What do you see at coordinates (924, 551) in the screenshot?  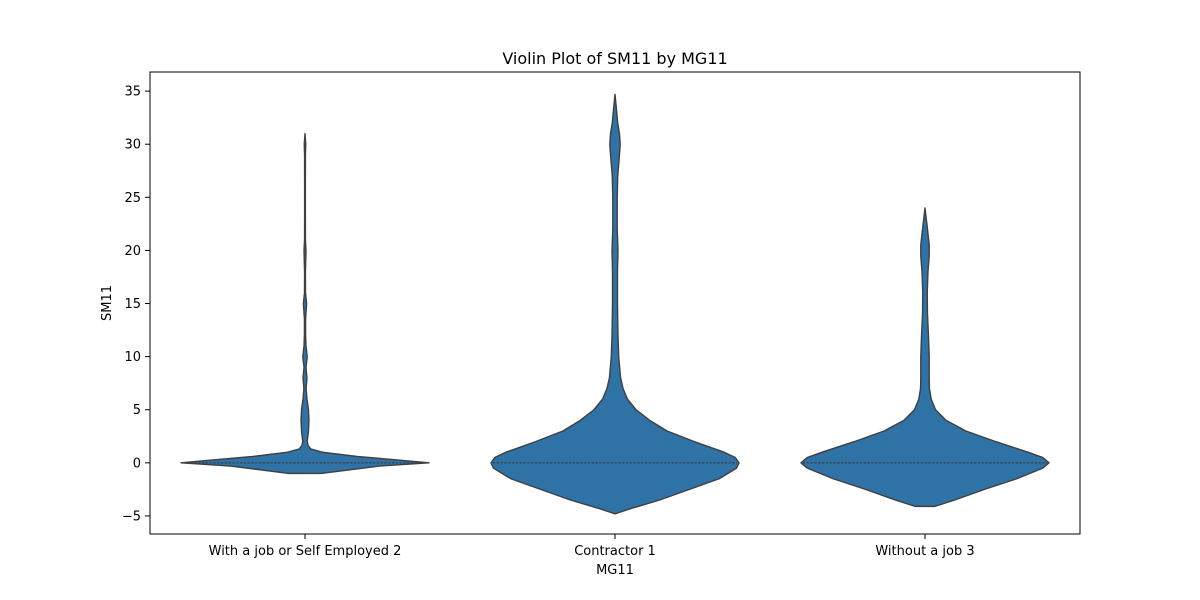 I see `x-tick-label: Without a job 3` at bounding box center [924, 551].